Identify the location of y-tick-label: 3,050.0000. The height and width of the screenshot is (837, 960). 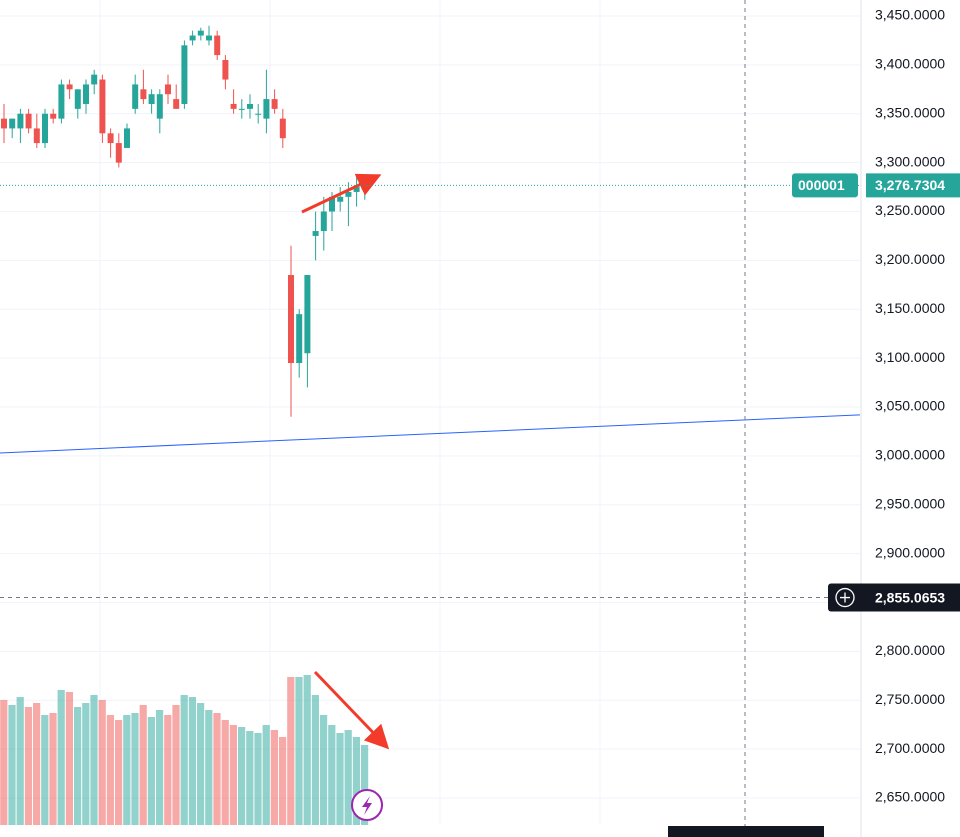
(910, 406).